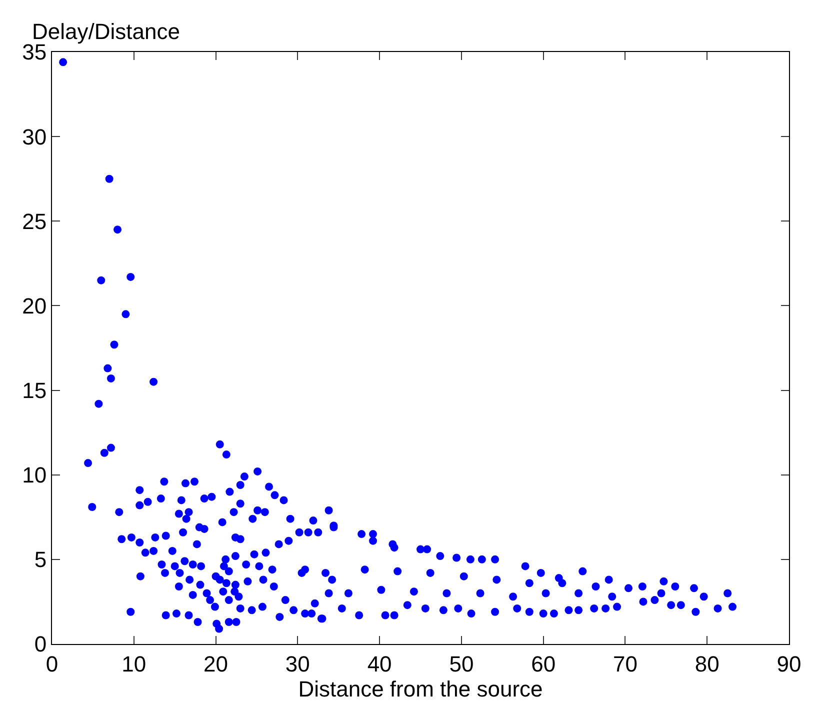 The image size is (813, 715). What do you see at coordinates (34, 137) in the screenshot?
I see `y-tick-label: 30` at bounding box center [34, 137].